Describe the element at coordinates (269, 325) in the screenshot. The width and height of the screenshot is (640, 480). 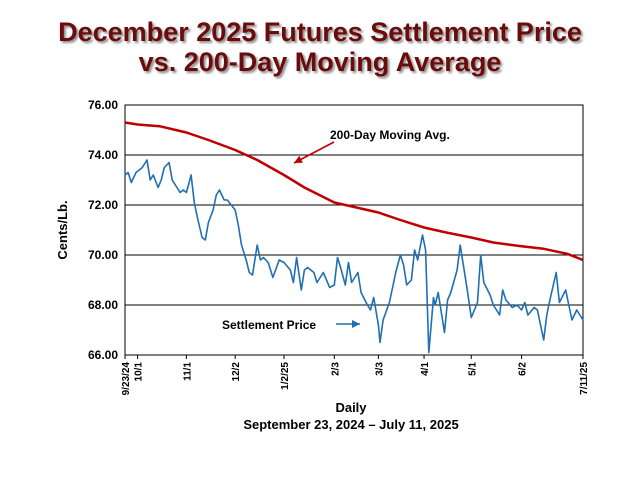
I see `annotation-settle-label: Settlement Price` at that location.